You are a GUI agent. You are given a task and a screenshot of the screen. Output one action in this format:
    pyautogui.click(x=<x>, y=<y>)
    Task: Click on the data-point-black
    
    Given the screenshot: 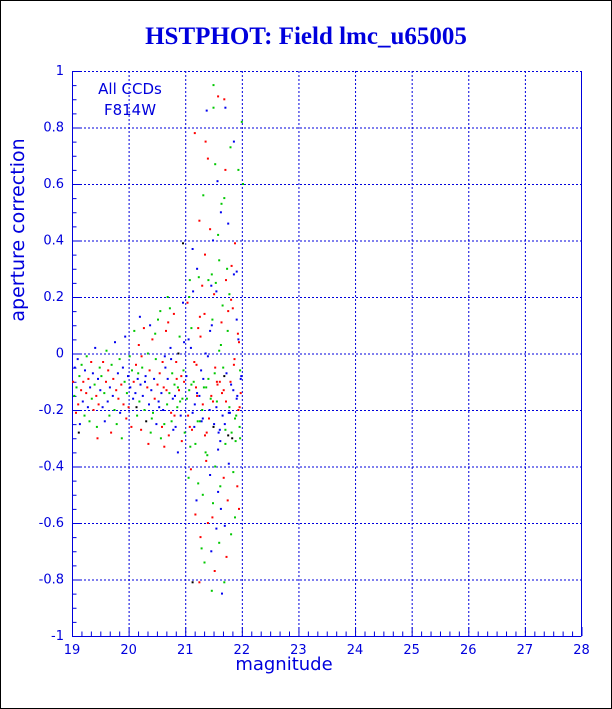 What is the action you would take?
    pyautogui.click(x=183, y=243)
    